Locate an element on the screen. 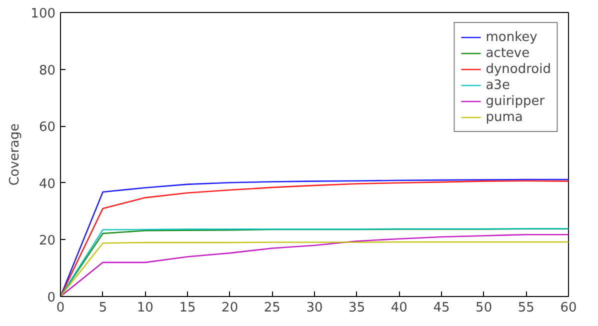 The width and height of the screenshot is (598, 326). y-tick-label: 80 is located at coordinates (47, 70).